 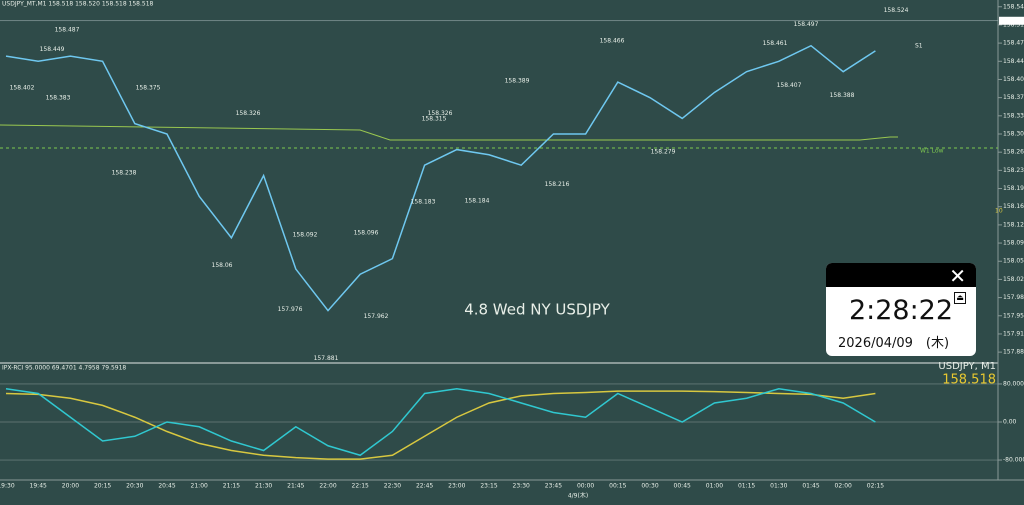 What do you see at coordinates (70, 486) in the screenshot?
I see `x-tick-label: 20:00` at bounding box center [70, 486].